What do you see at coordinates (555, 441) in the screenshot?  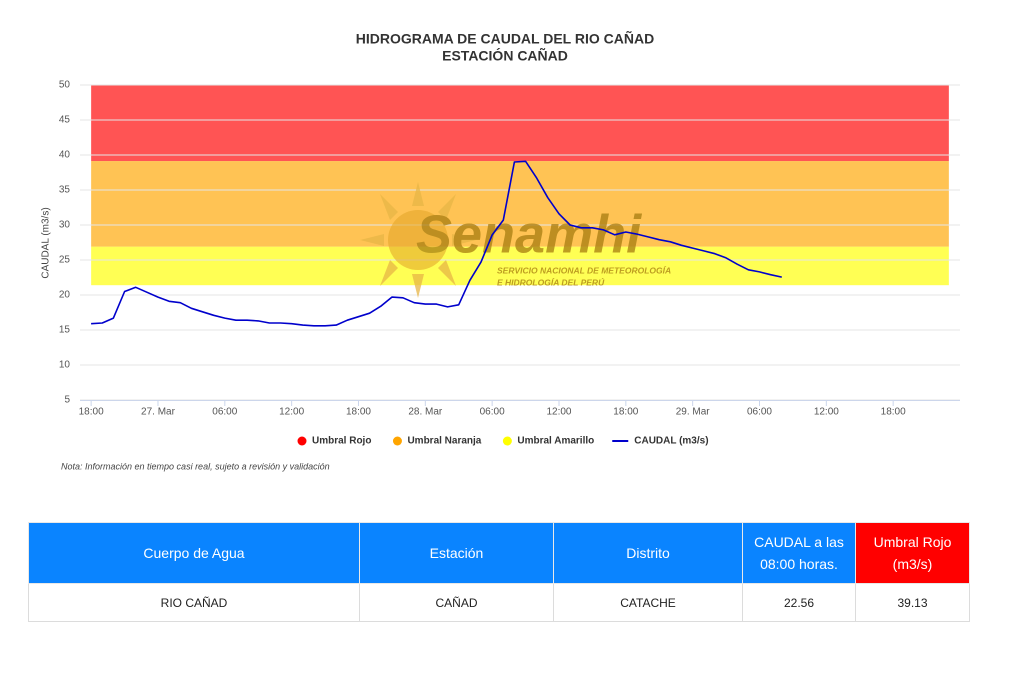 I see `legend-label: Umbral Amarillo` at bounding box center [555, 441].